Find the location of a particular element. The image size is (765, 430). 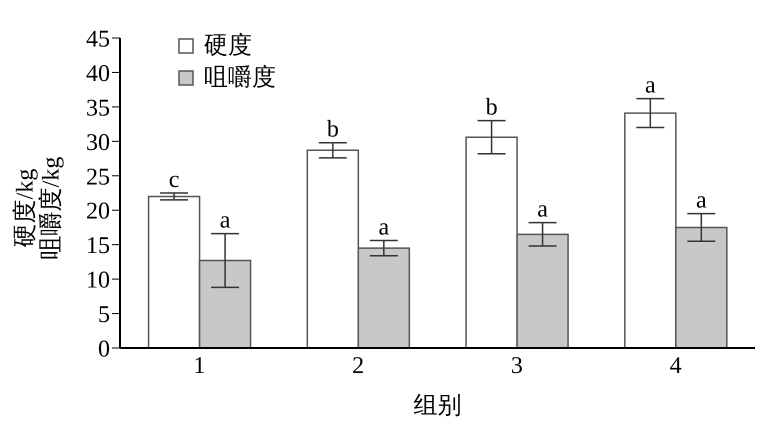

x-tick-label: 4 is located at coordinates (676, 366).